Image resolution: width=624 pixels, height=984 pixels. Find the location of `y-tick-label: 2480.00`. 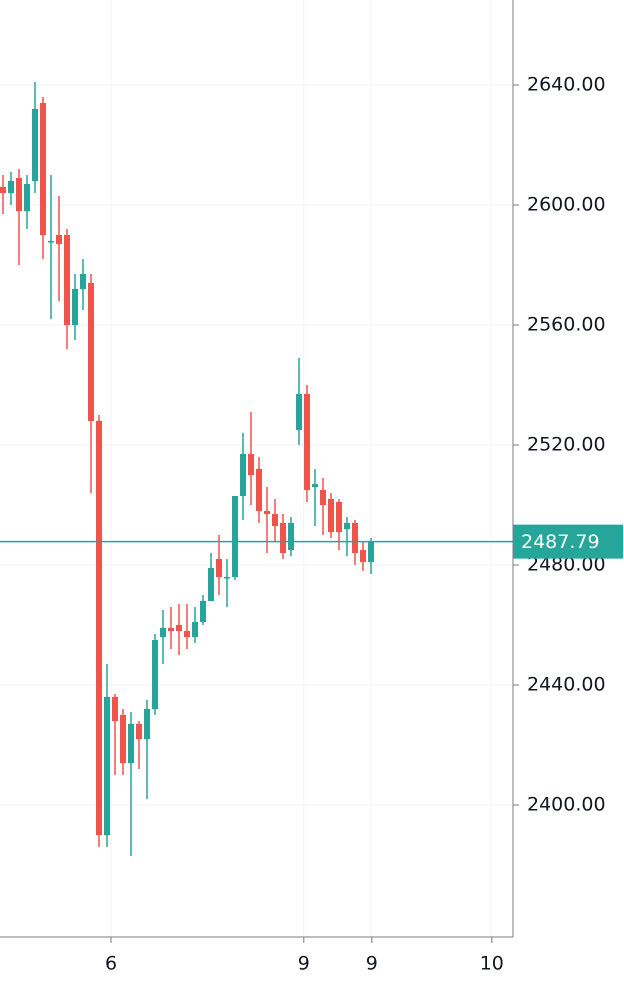

y-tick-label: 2480.00 is located at coordinates (566, 564).